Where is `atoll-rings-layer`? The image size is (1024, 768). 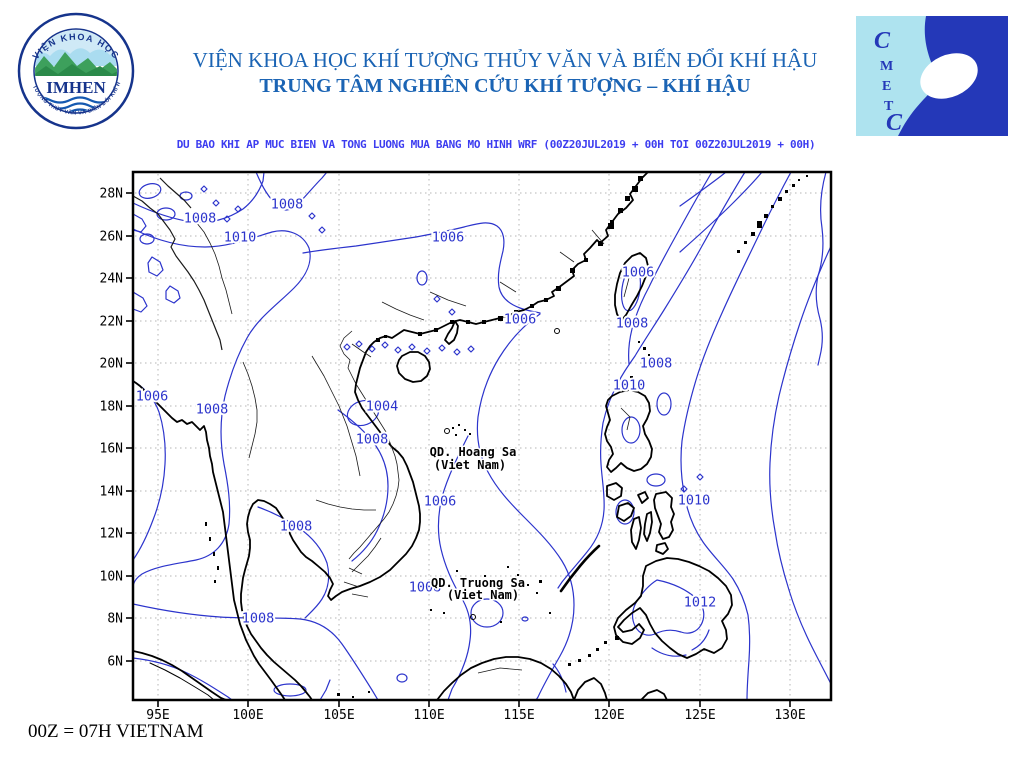
atoll-rings-layer is located at coordinates (502, 474).